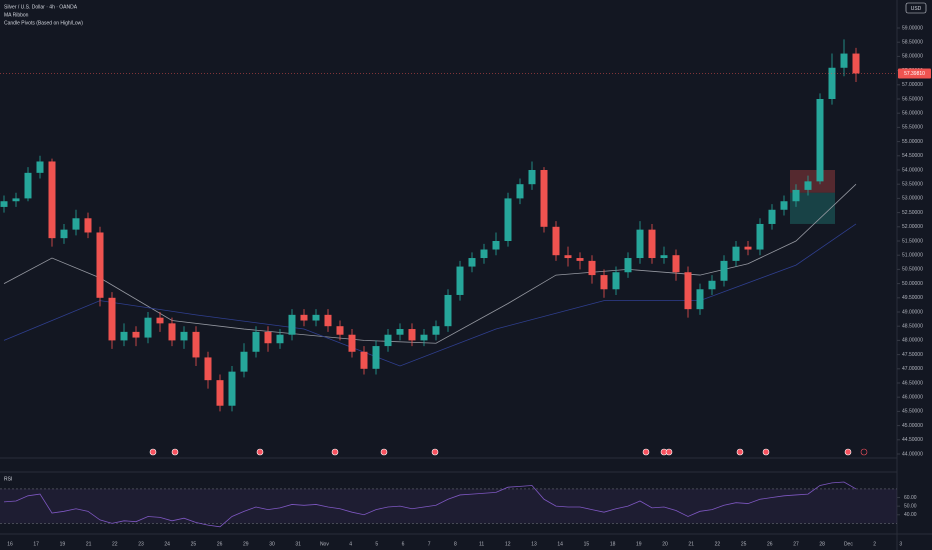 This screenshot has height=550, width=932. What do you see at coordinates (455, 544) in the screenshot?
I see `x-tick-label: 8` at bounding box center [455, 544].